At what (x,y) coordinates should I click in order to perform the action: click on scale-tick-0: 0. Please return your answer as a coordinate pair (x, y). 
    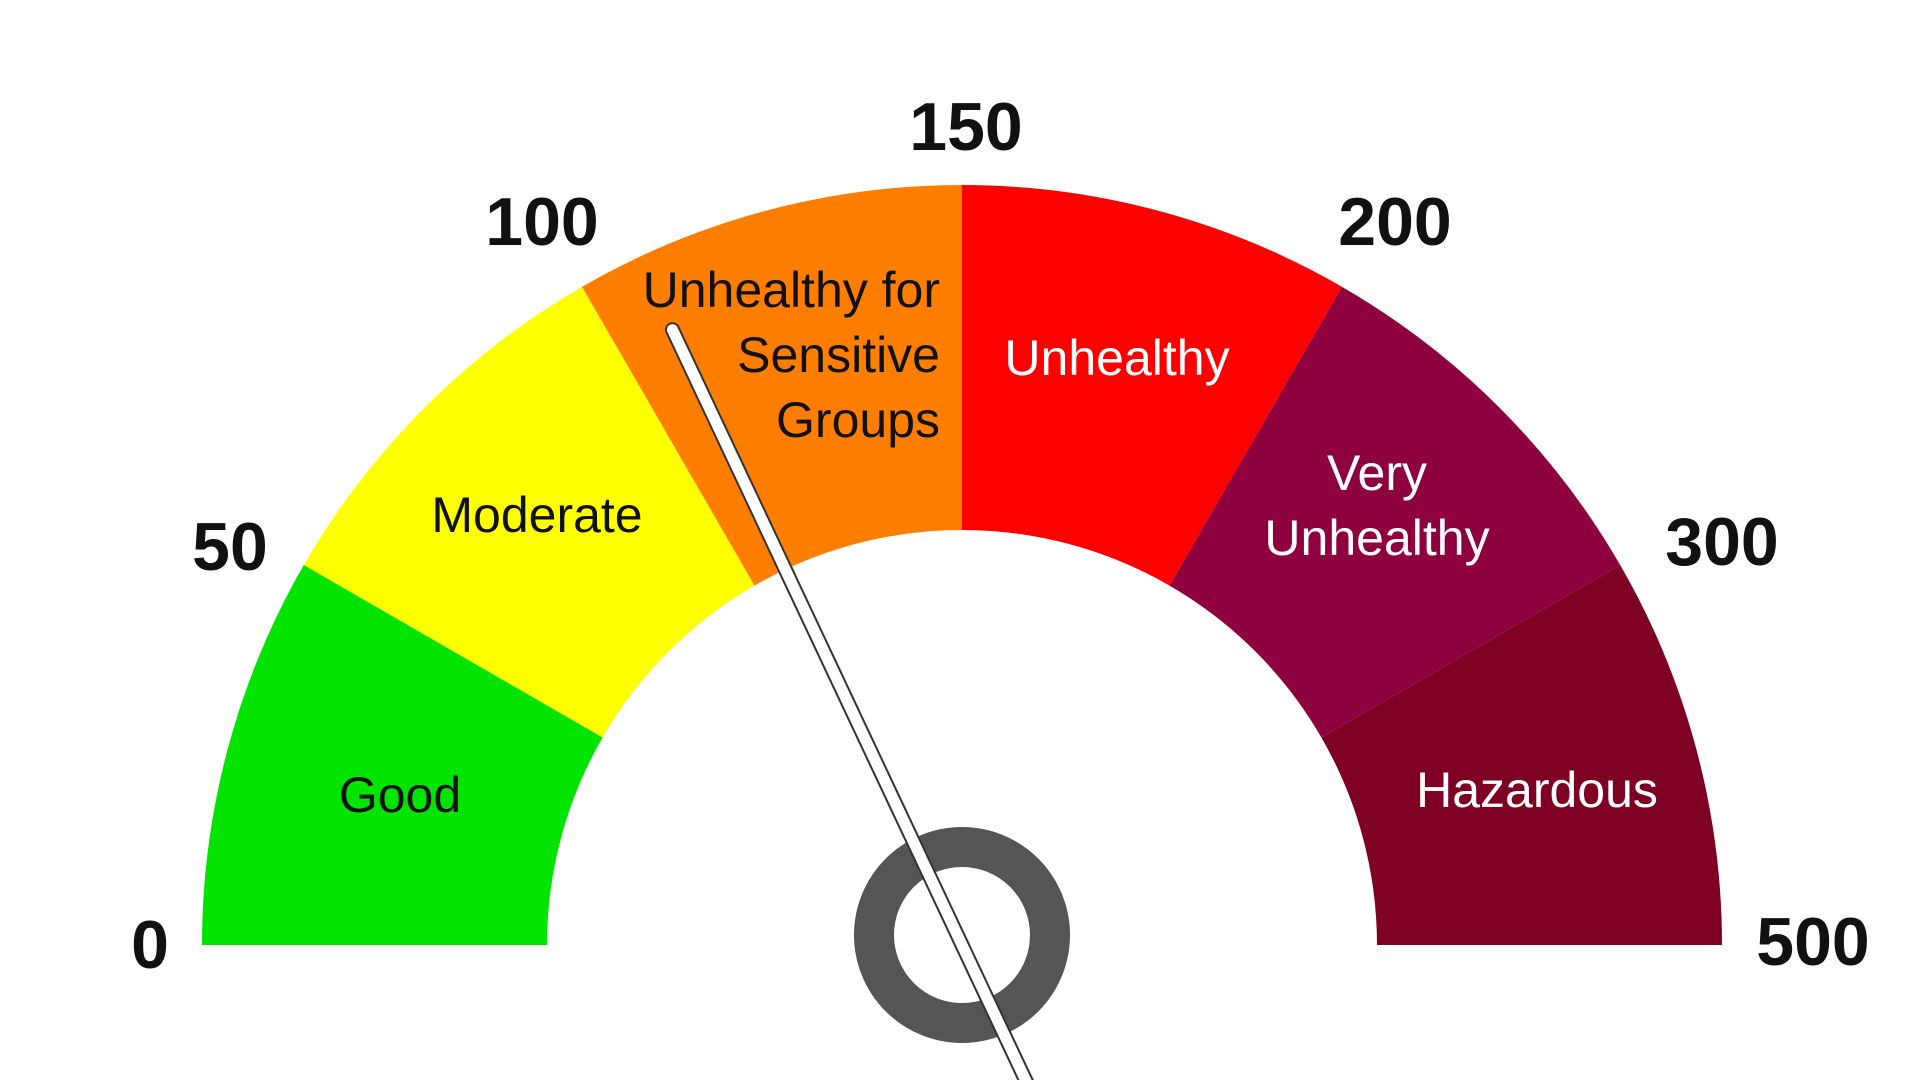
    Looking at the image, I should click on (150, 945).